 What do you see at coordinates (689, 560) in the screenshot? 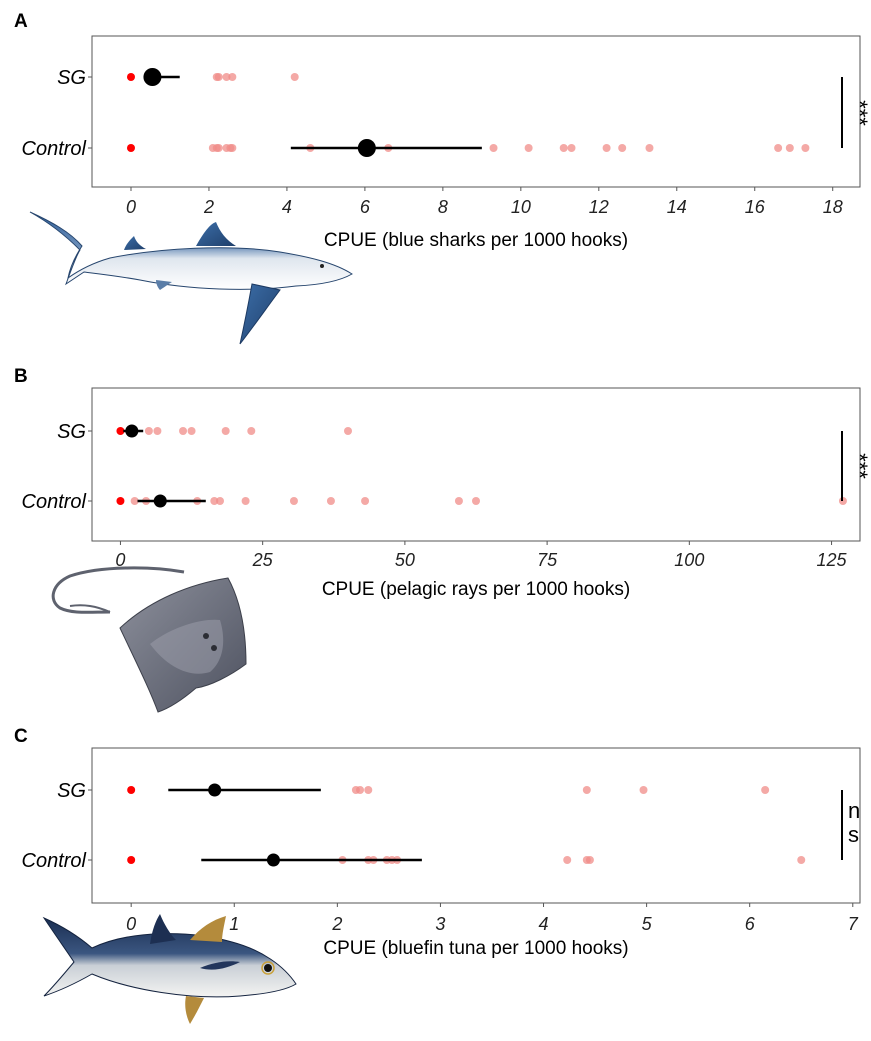
I see `panel-b-xtick-label-4: 100` at bounding box center [689, 560].